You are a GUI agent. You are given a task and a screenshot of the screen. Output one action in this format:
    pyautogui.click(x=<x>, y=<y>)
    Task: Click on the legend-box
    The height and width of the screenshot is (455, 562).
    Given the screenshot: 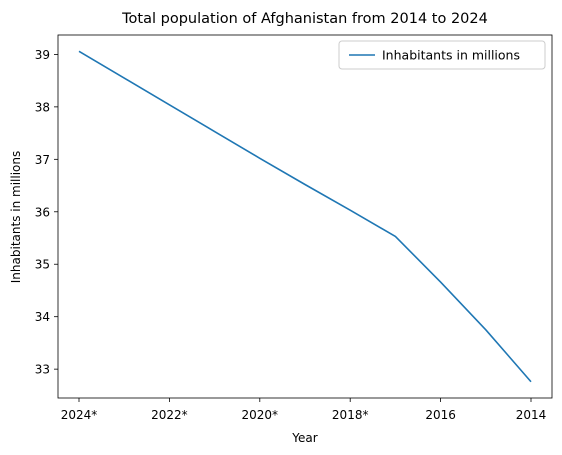 What is the action you would take?
    pyautogui.click(x=442, y=55)
    